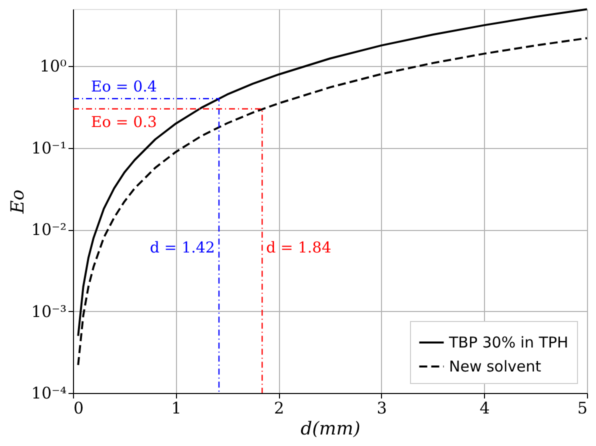 This screenshot has height=446, width=596. What do you see at coordinates (17, 201) in the screenshot?
I see `y-axis-title: Eo` at bounding box center [17, 201].